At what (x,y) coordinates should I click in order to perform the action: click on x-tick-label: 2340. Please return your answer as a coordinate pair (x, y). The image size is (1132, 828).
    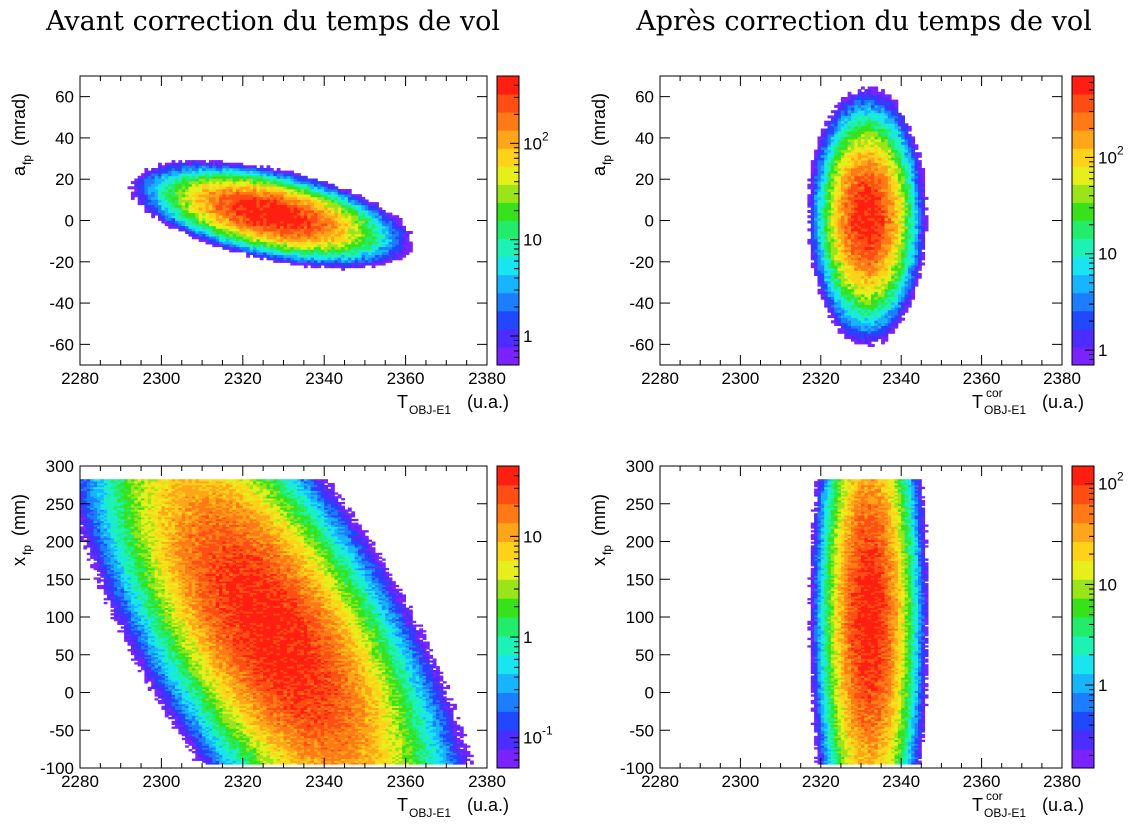
    Looking at the image, I should click on (324, 378).